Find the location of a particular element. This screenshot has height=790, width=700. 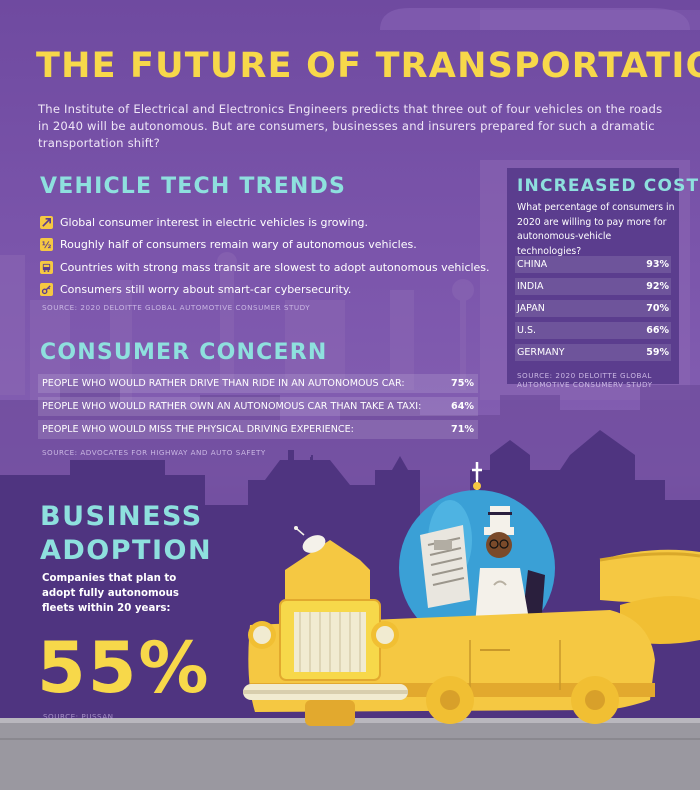

concern-heading: CONSUMER CONCERN is located at coordinates (184, 352).